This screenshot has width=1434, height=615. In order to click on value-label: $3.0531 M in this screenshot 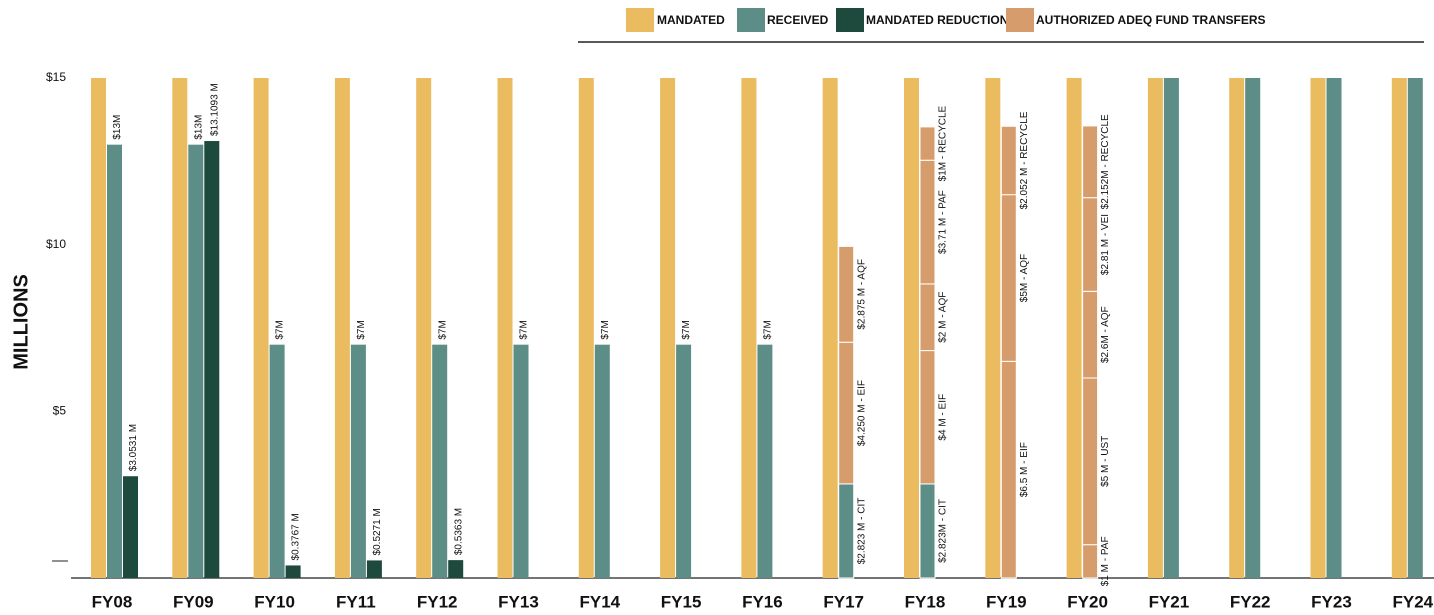, I will do `click(133, 447)`.